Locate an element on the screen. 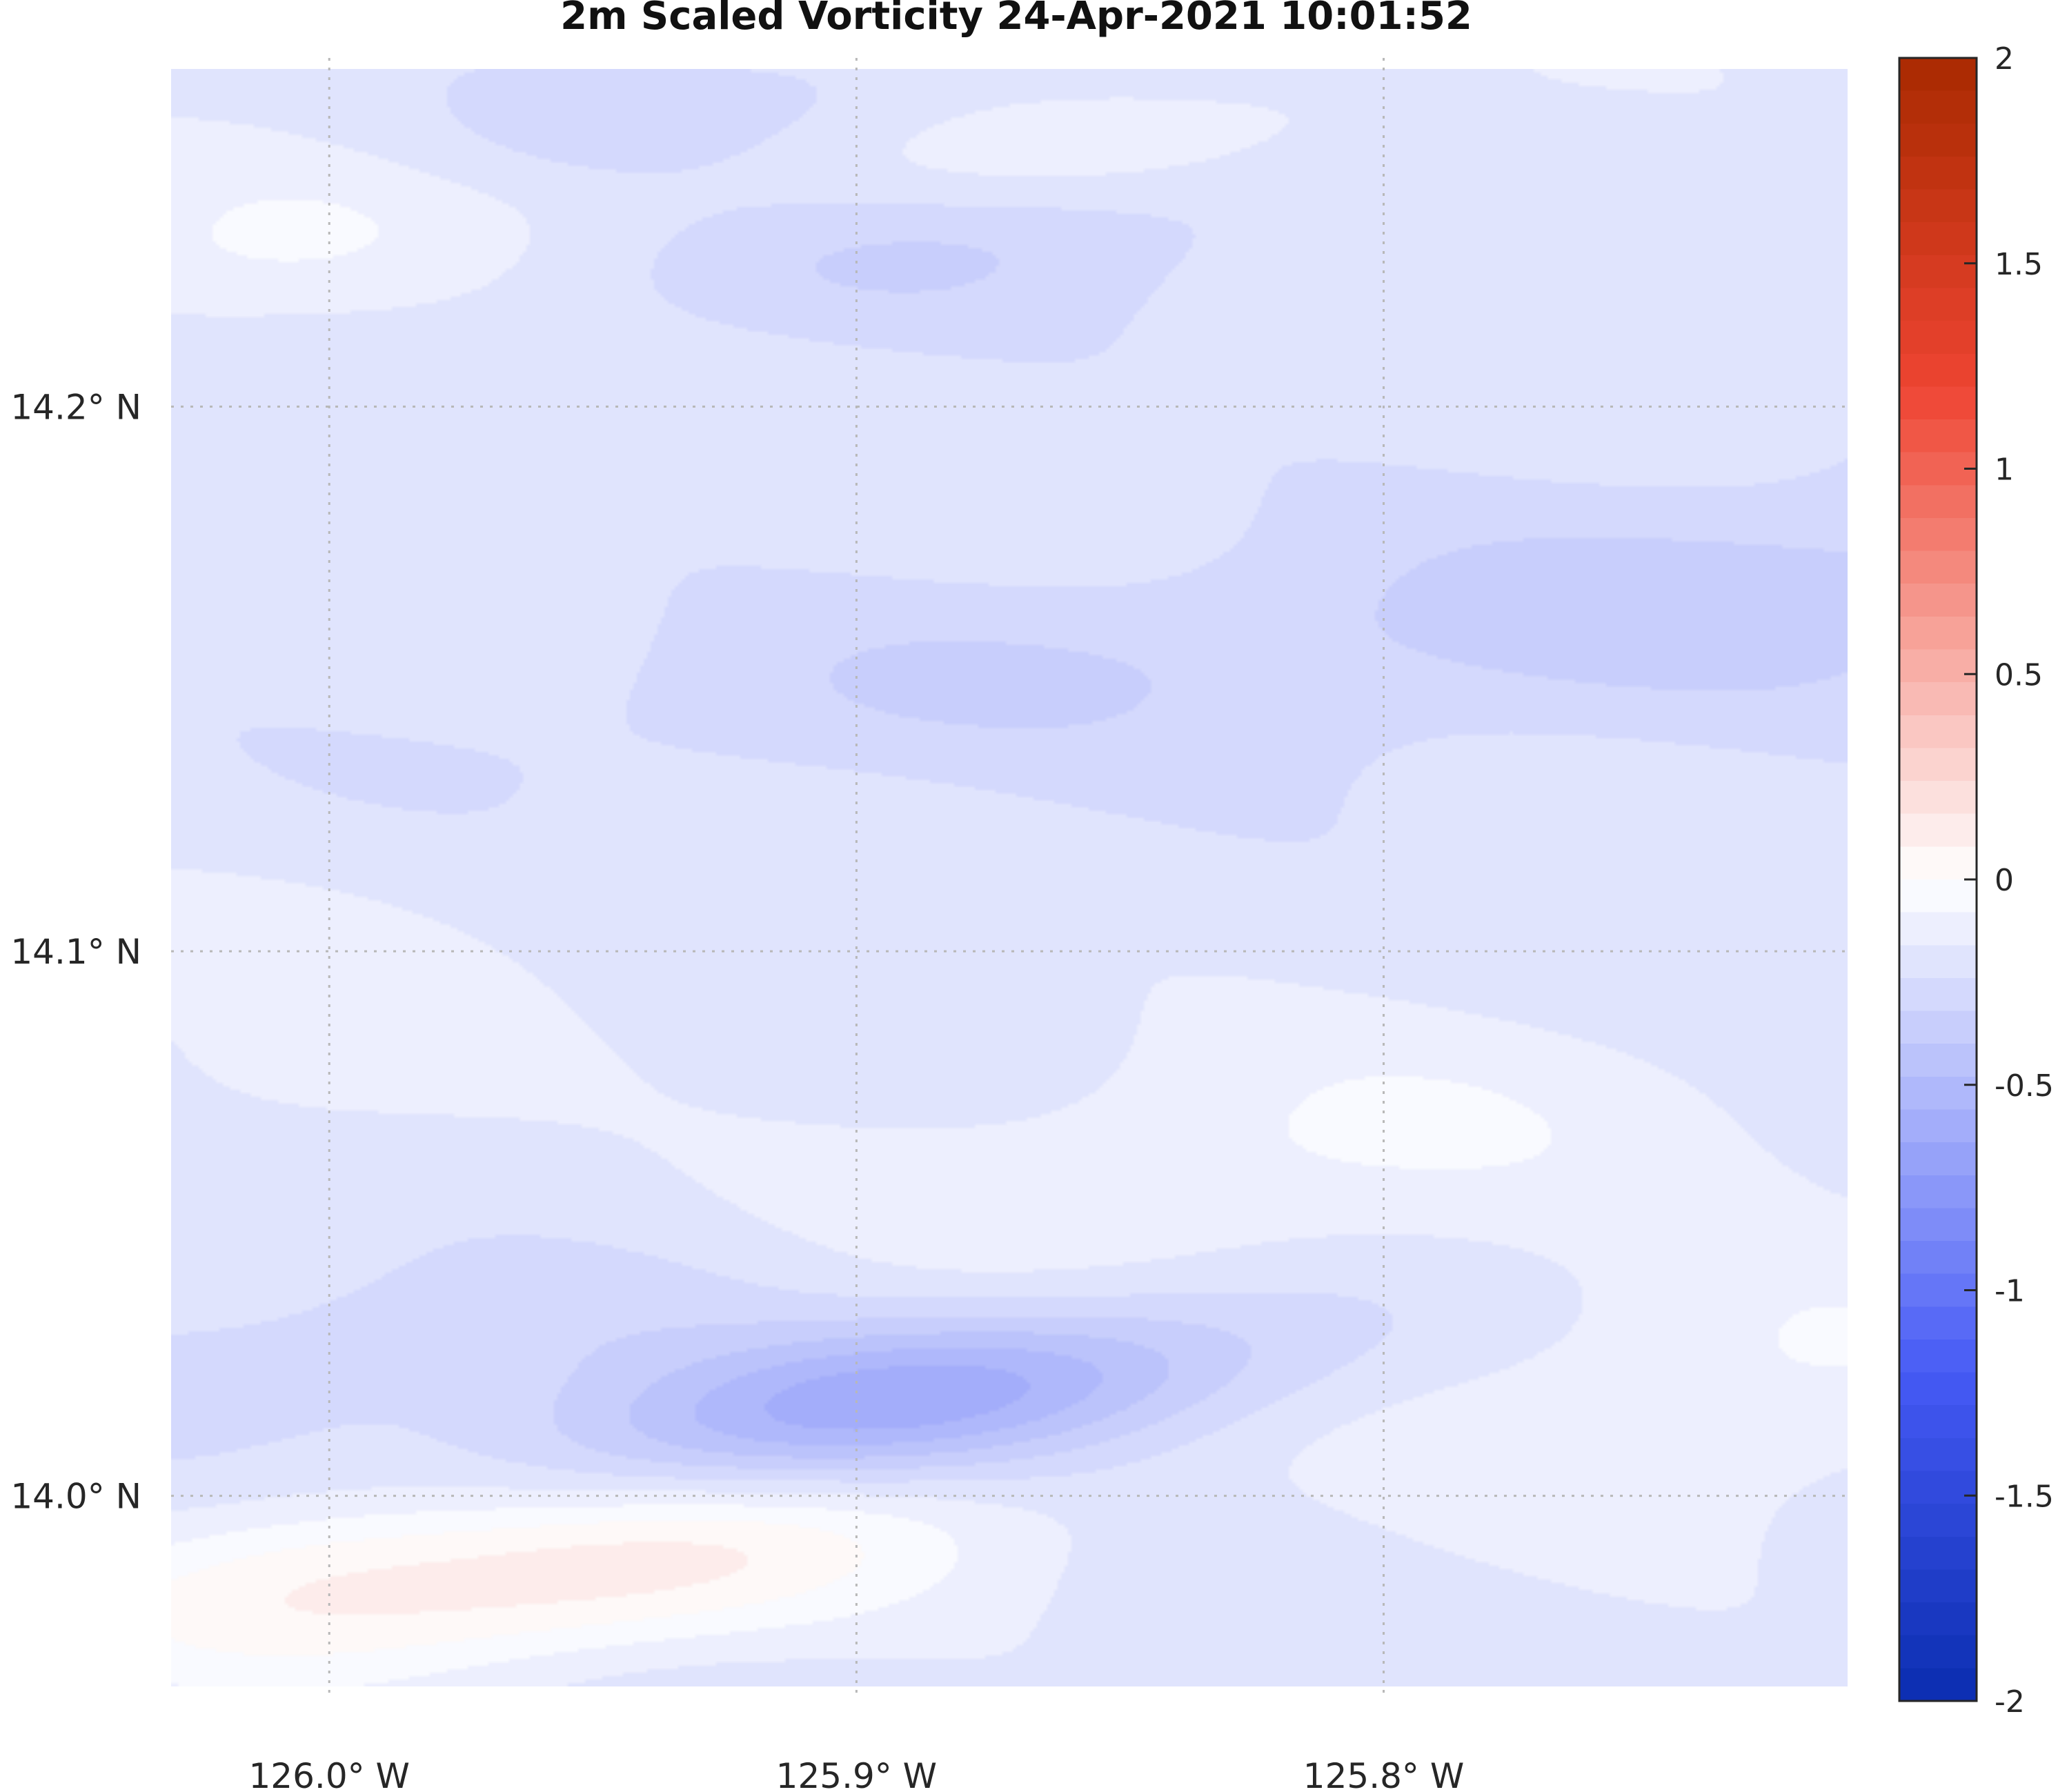 Image resolution: width=2058 pixels, height=1792 pixels. colorbar-ticks: 2 1.5 1 0.5 0 -0.5 -1 -1.5 -2 is located at coordinates (2009, 880).